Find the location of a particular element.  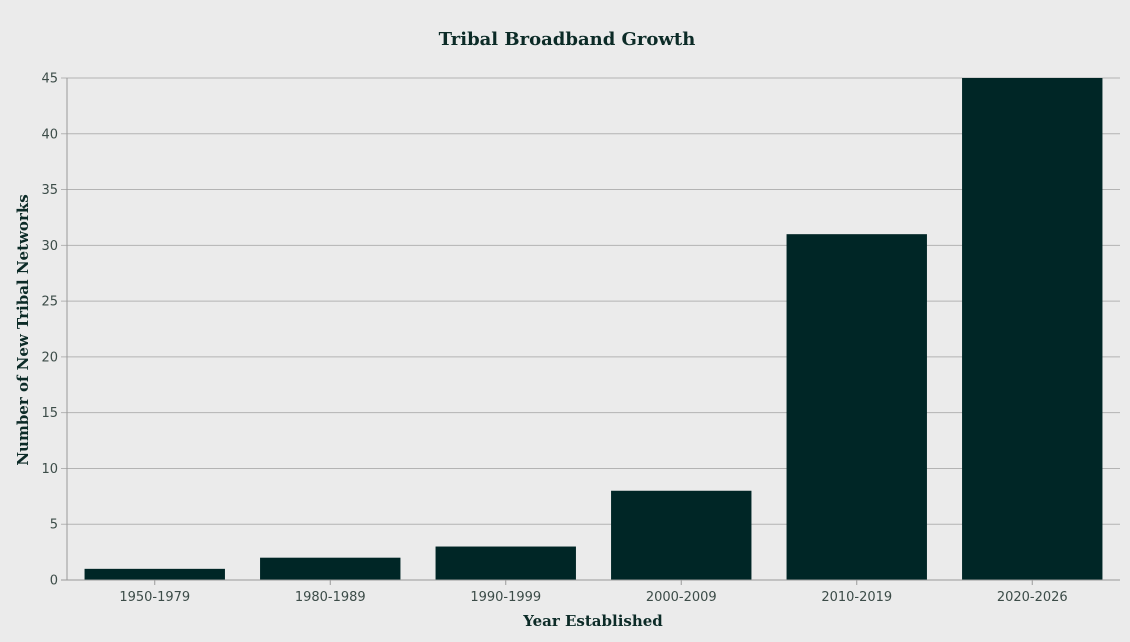

bar-1990-1999 is located at coordinates (505, 563).